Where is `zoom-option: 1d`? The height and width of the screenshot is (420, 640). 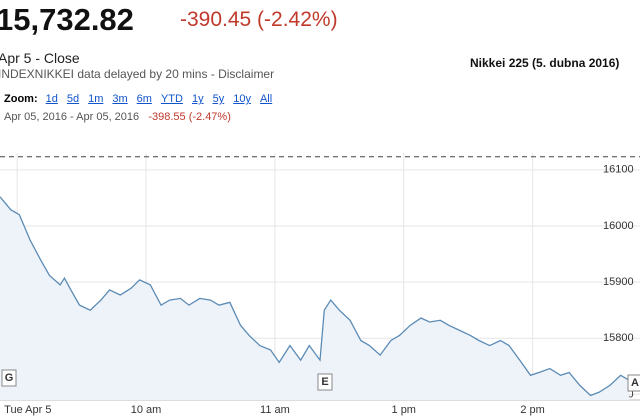 zoom-option: 1d is located at coordinates (51, 99).